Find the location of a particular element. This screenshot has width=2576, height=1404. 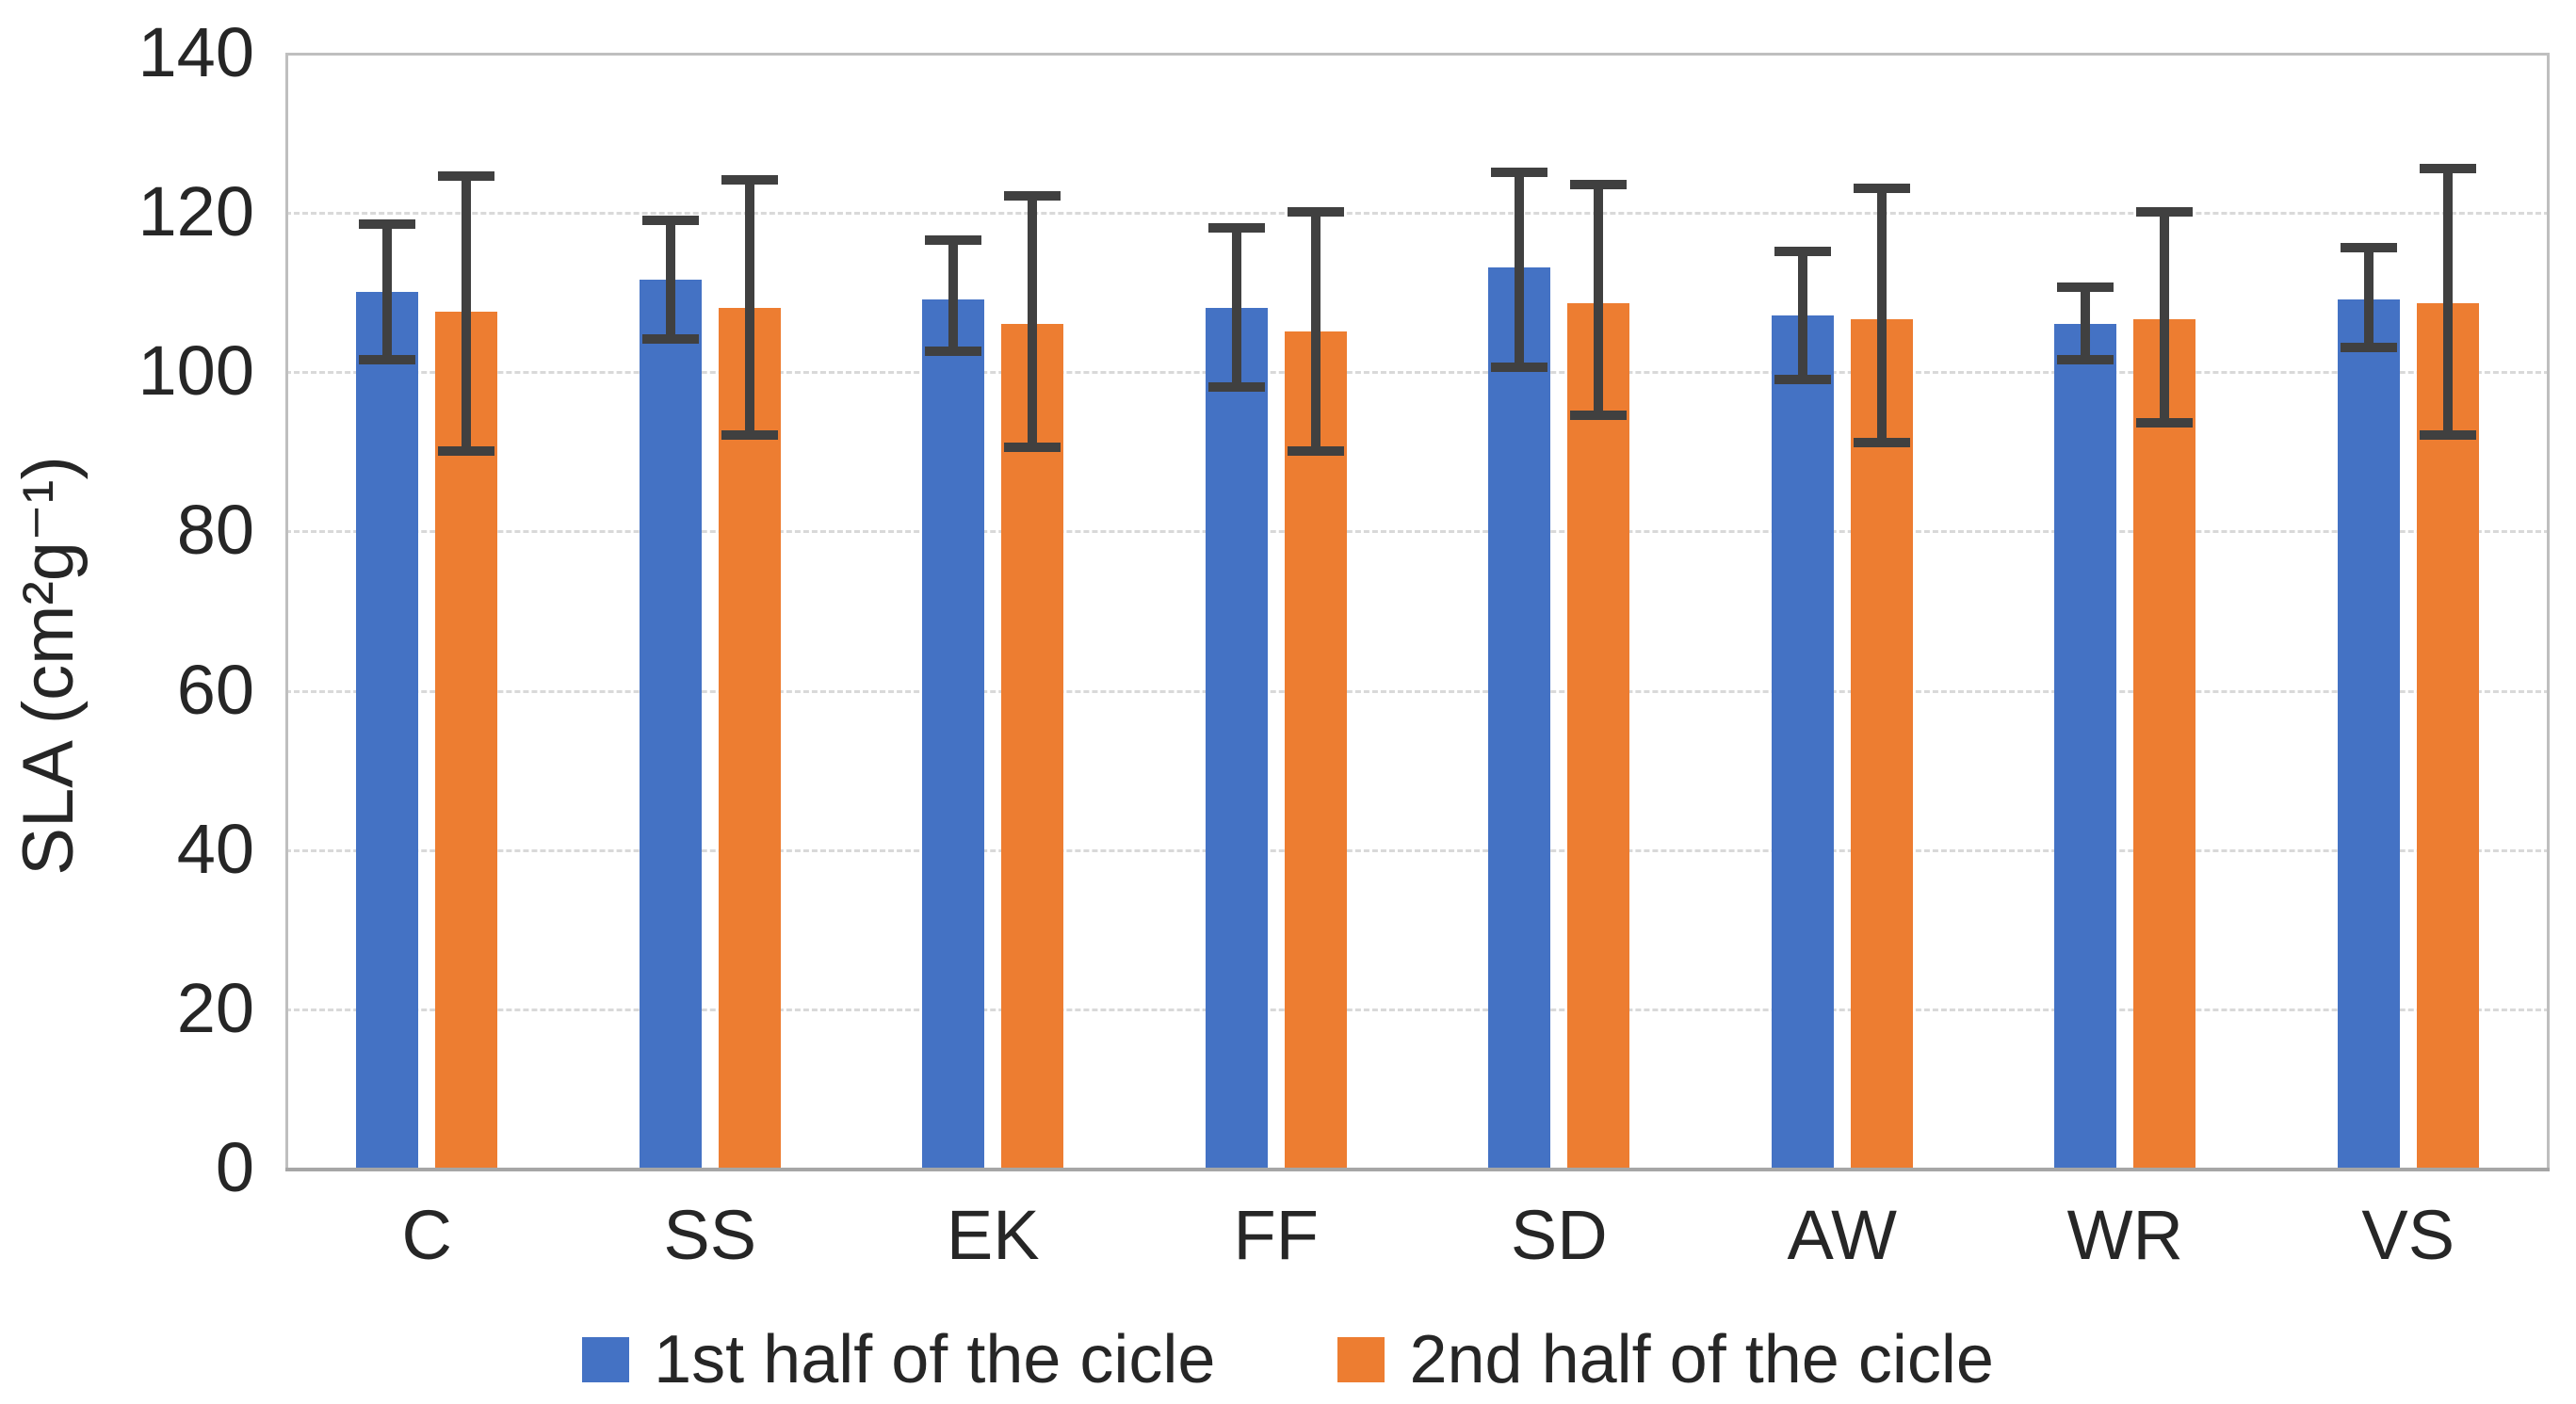

error-bar-cap-top-VS-series2 is located at coordinates (2447, 168).